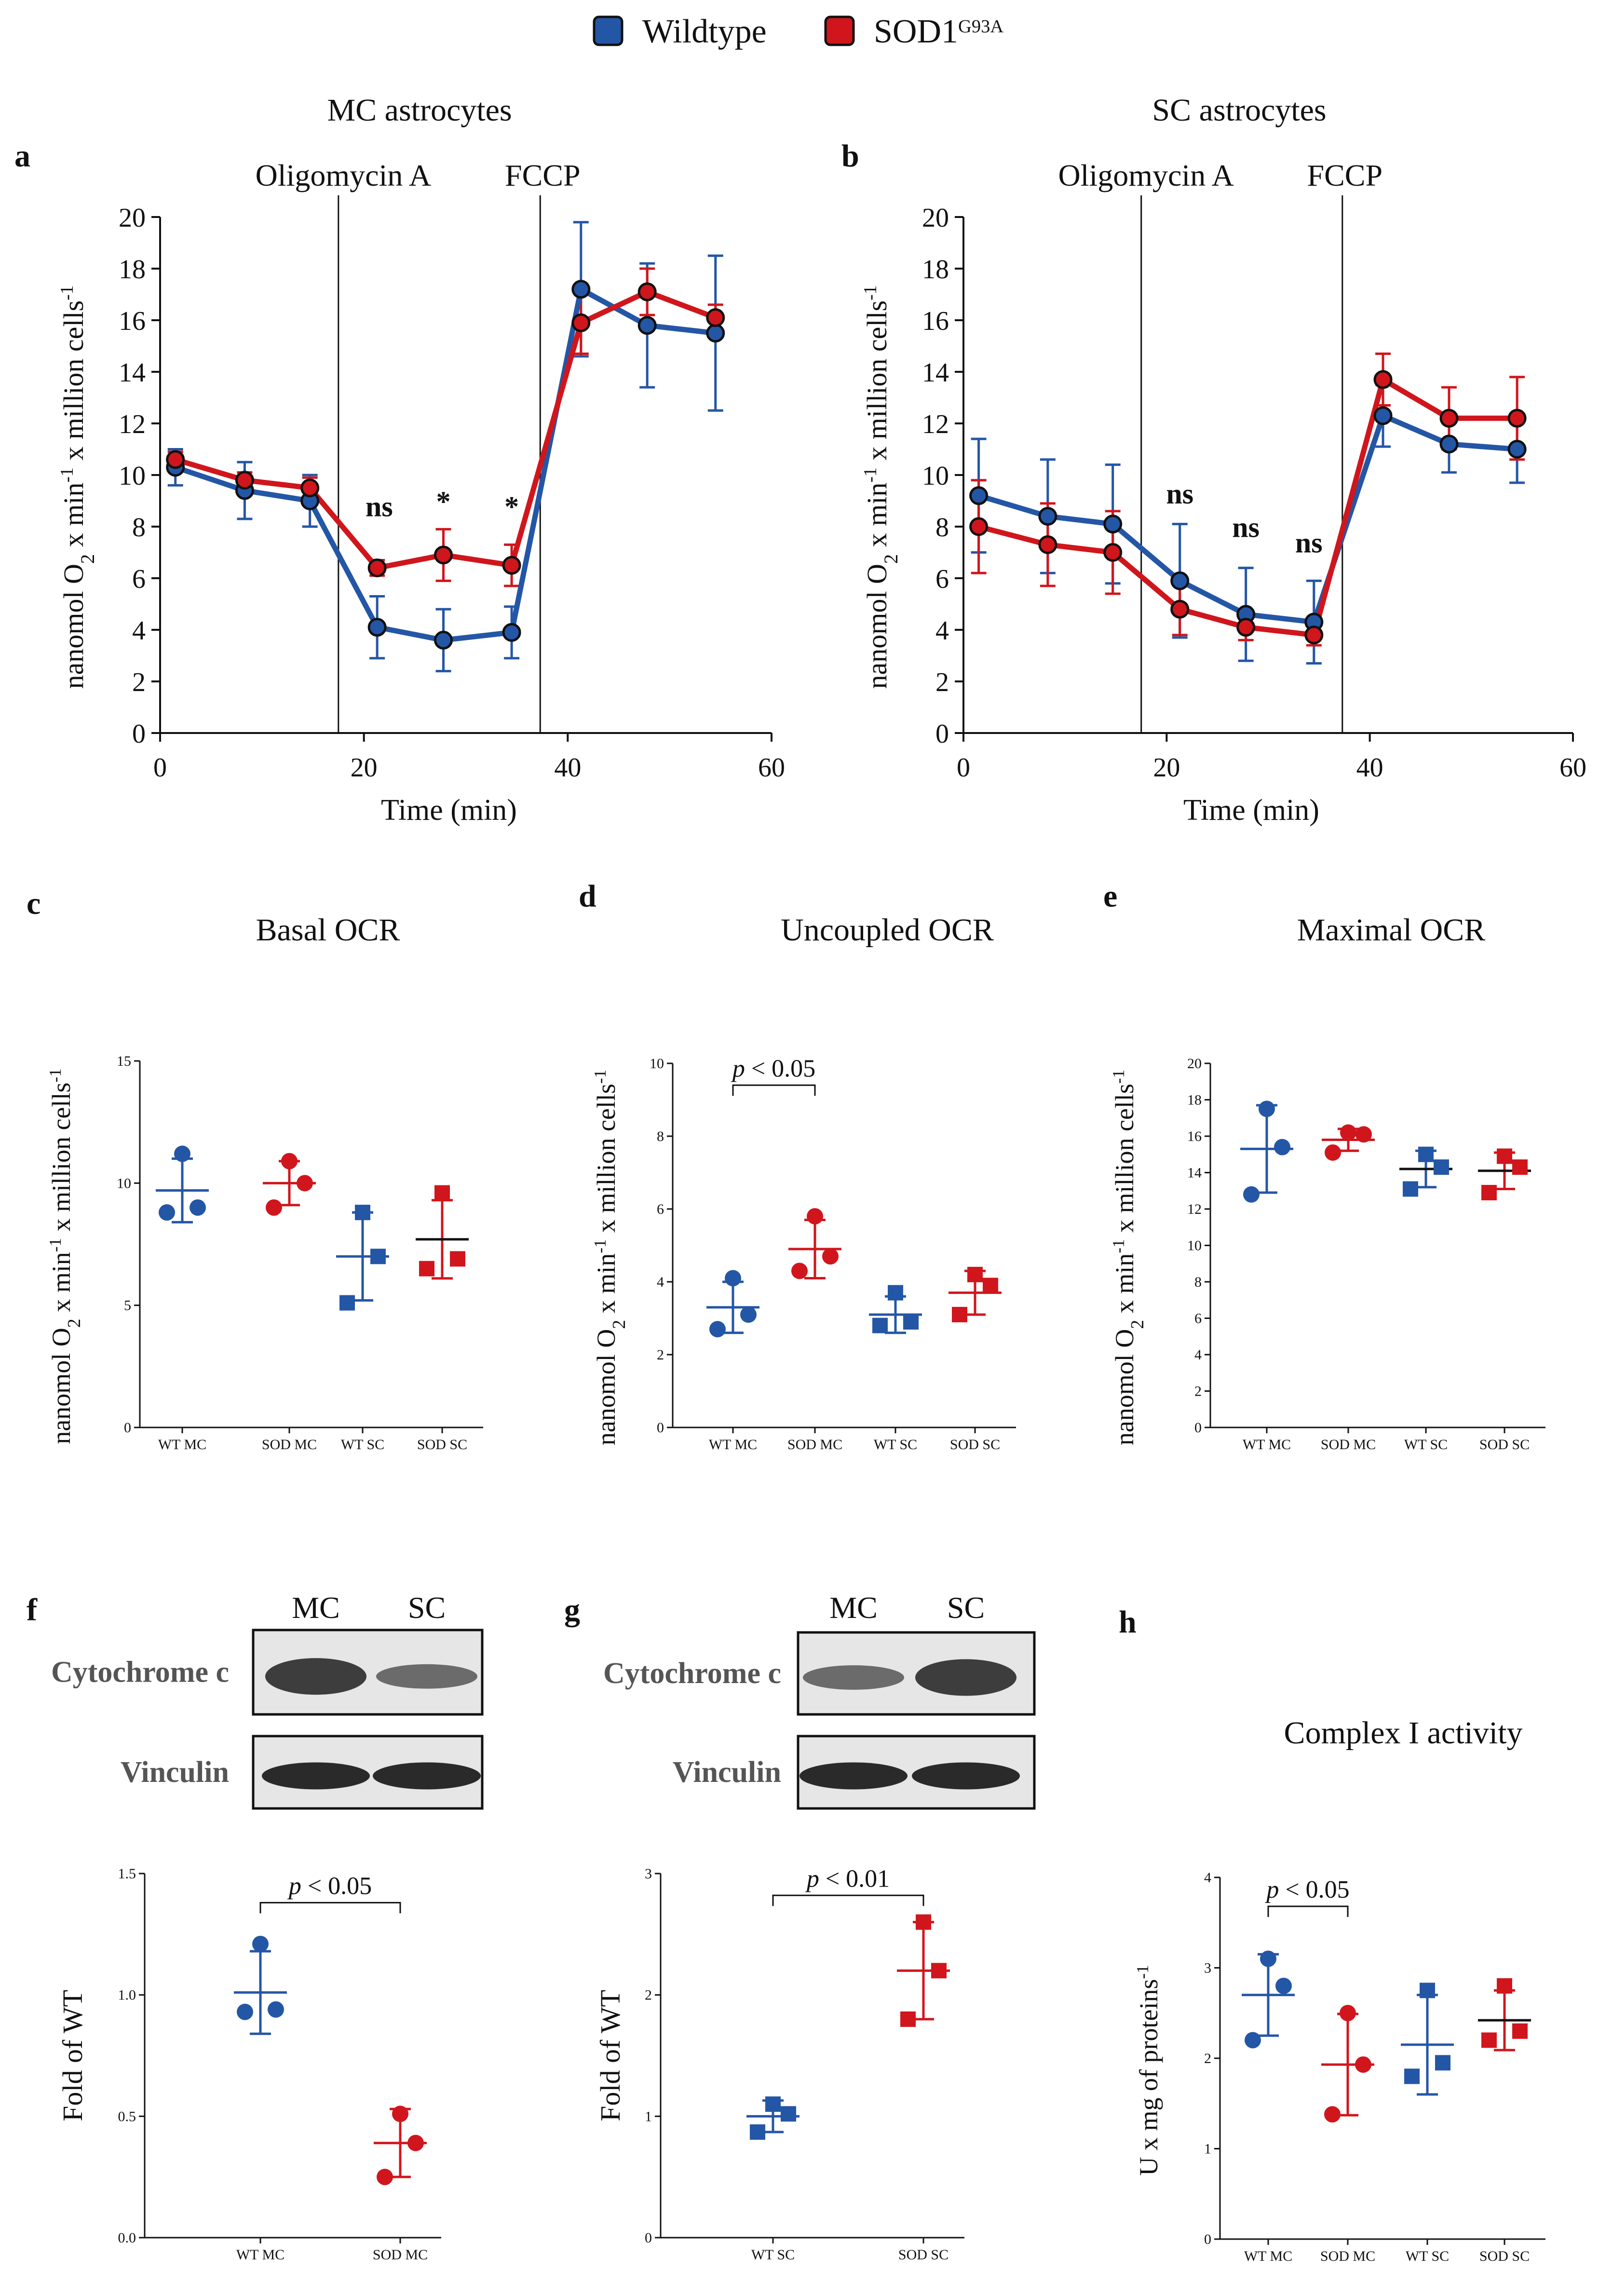 The width and height of the screenshot is (1599, 2296). Describe the element at coordinates (32, 1610) in the screenshot. I see `panel-letter: f` at that location.